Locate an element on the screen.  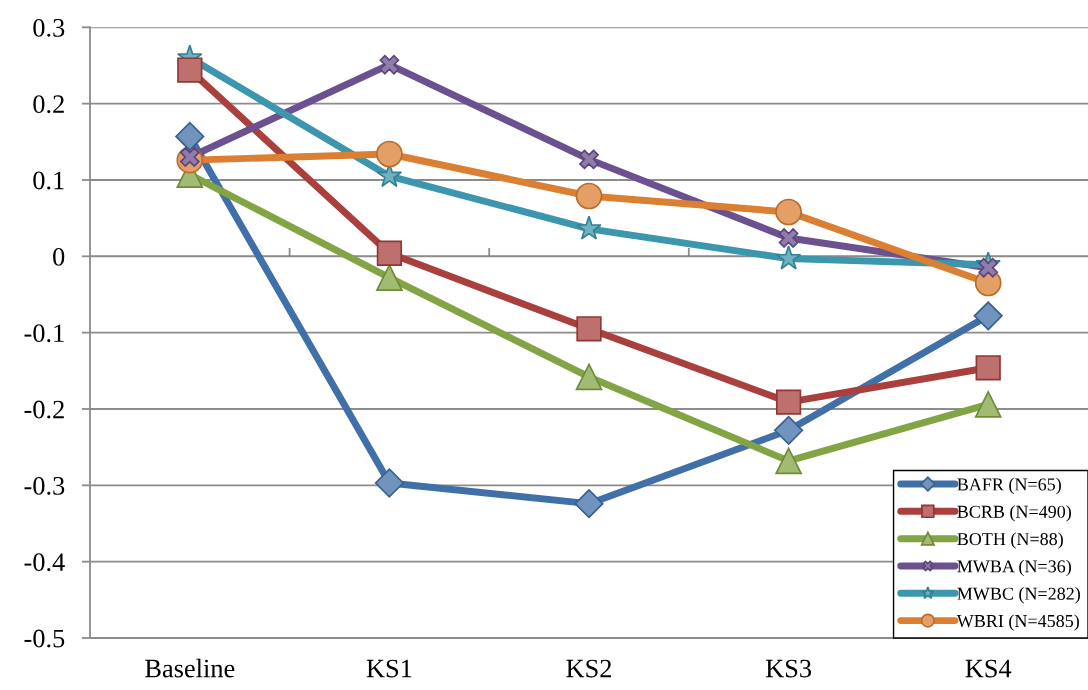
x-tick-label: KS3 is located at coordinates (788, 668).